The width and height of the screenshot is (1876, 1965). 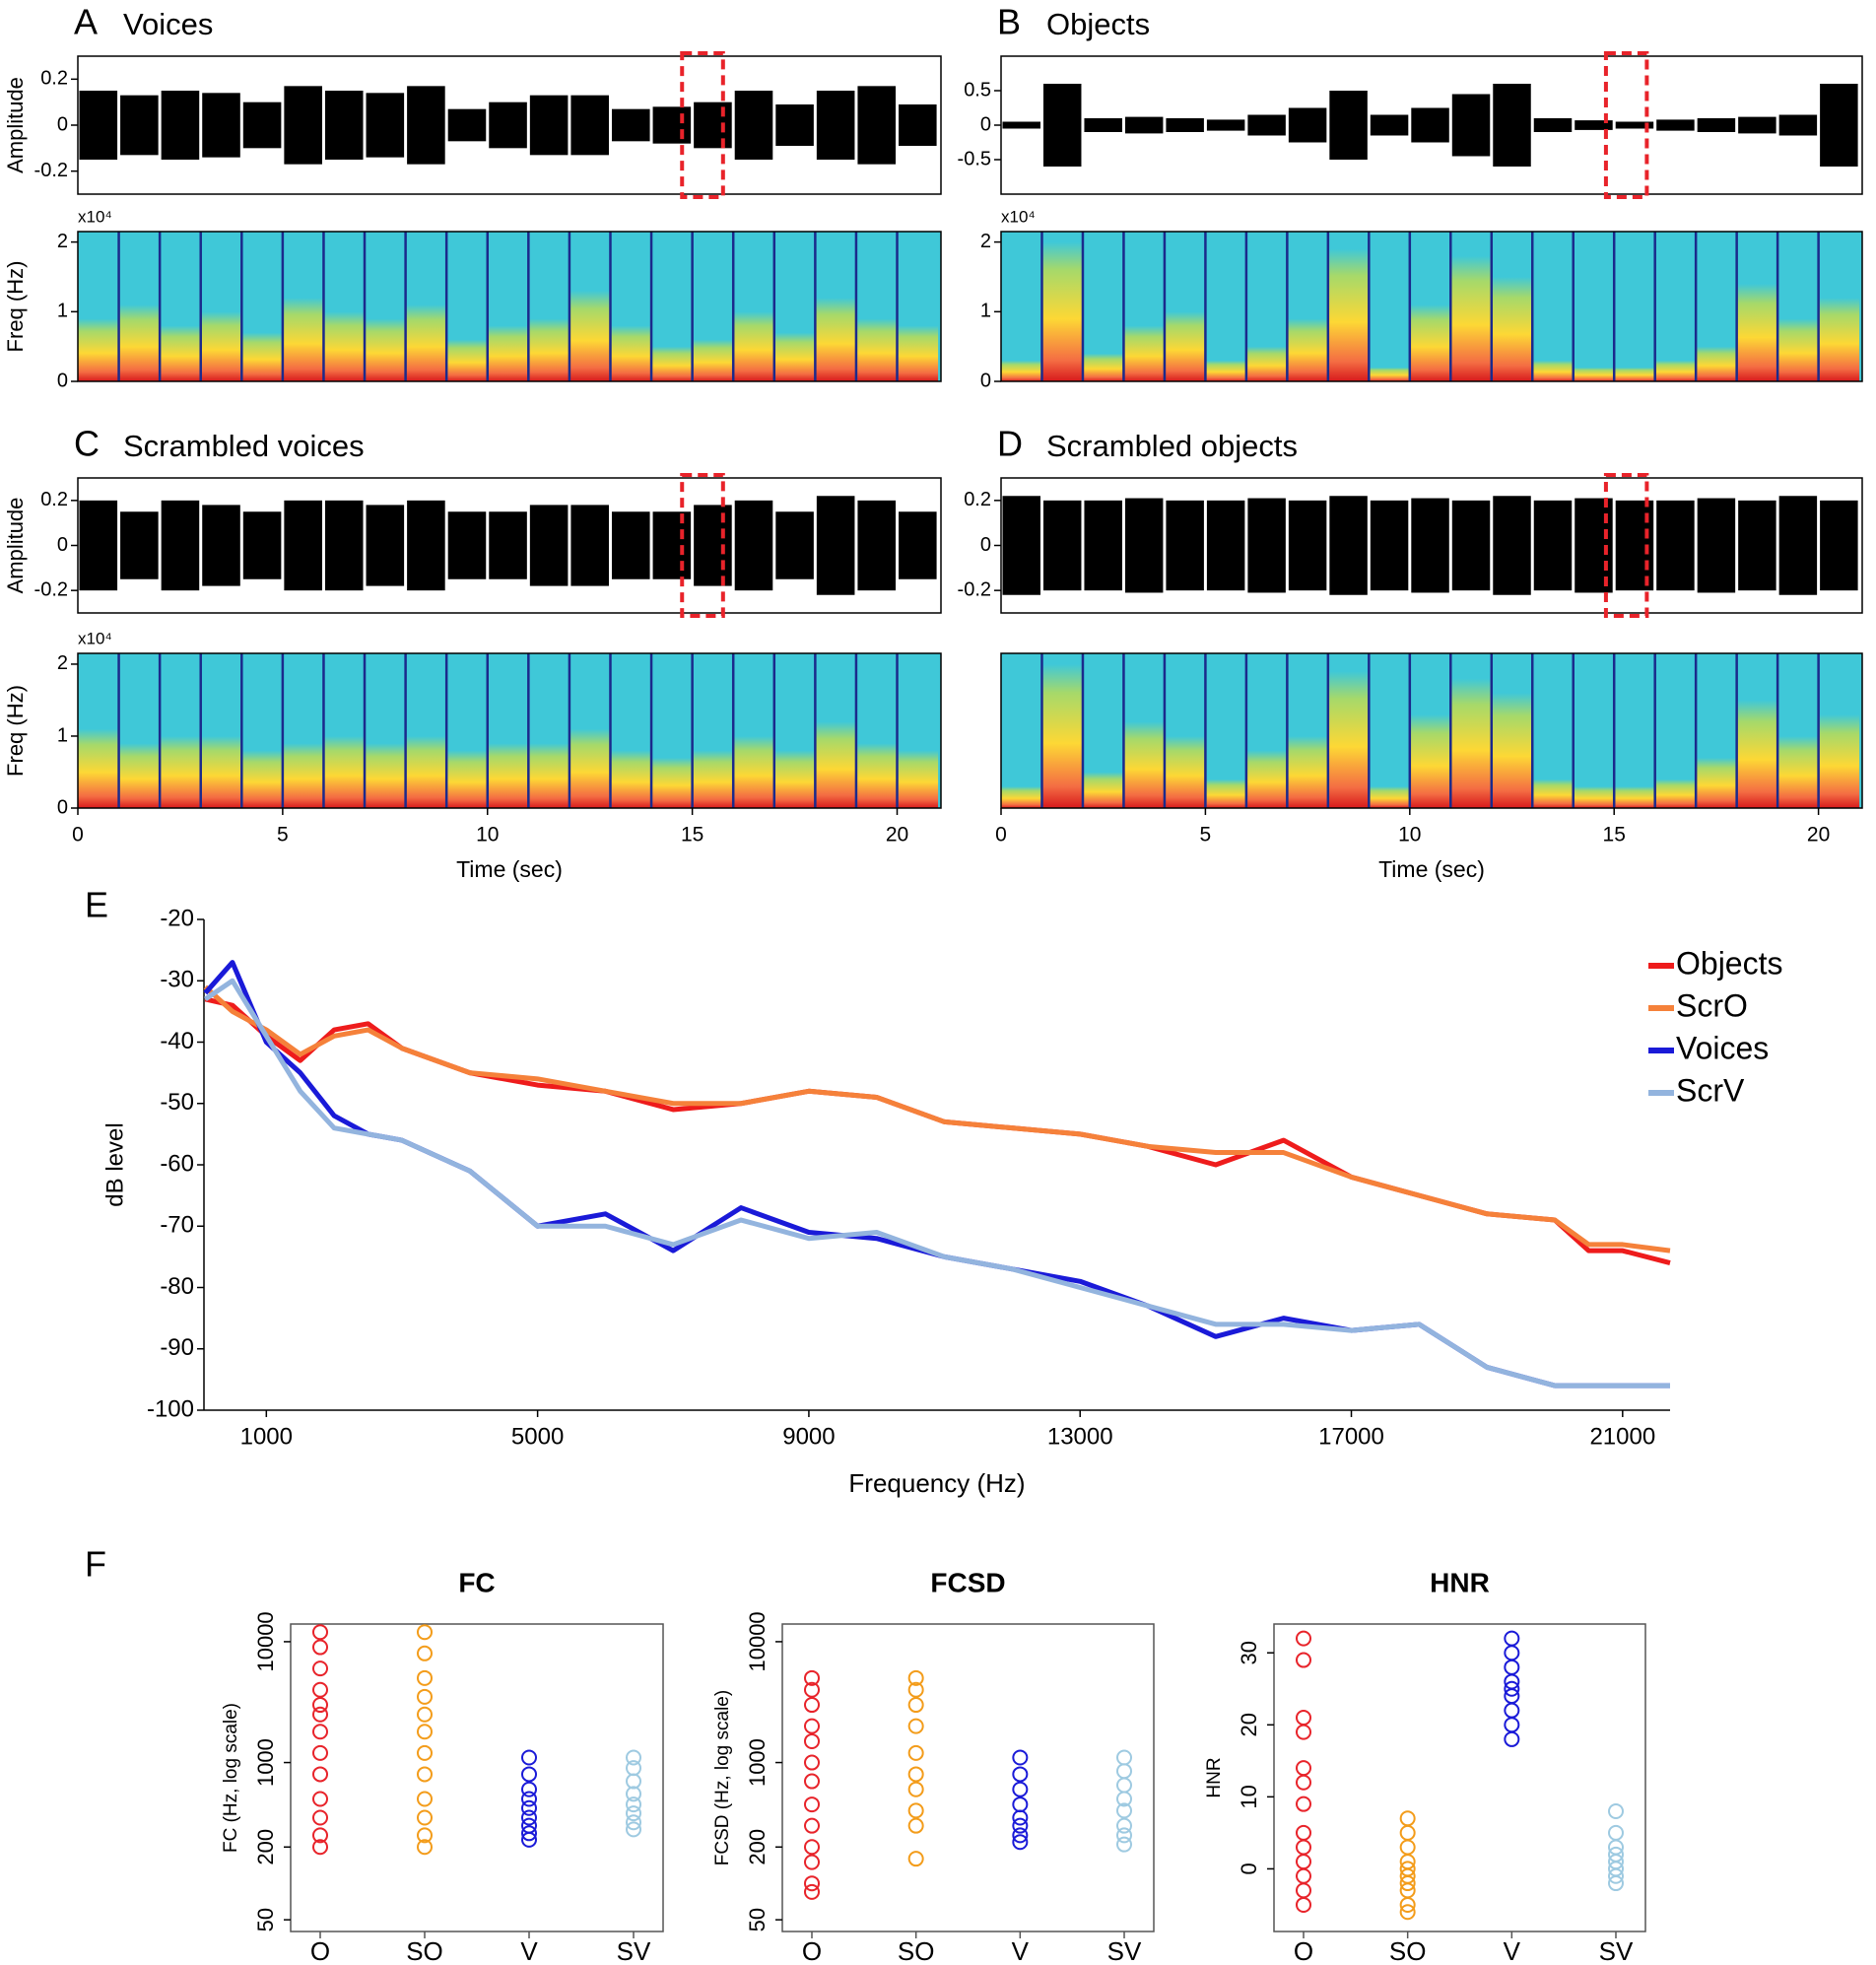 What do you see at coordinates (1722, 1047) in the screenshot?
I see `legend-label: Voices` at bounding box center [1722, 1047].